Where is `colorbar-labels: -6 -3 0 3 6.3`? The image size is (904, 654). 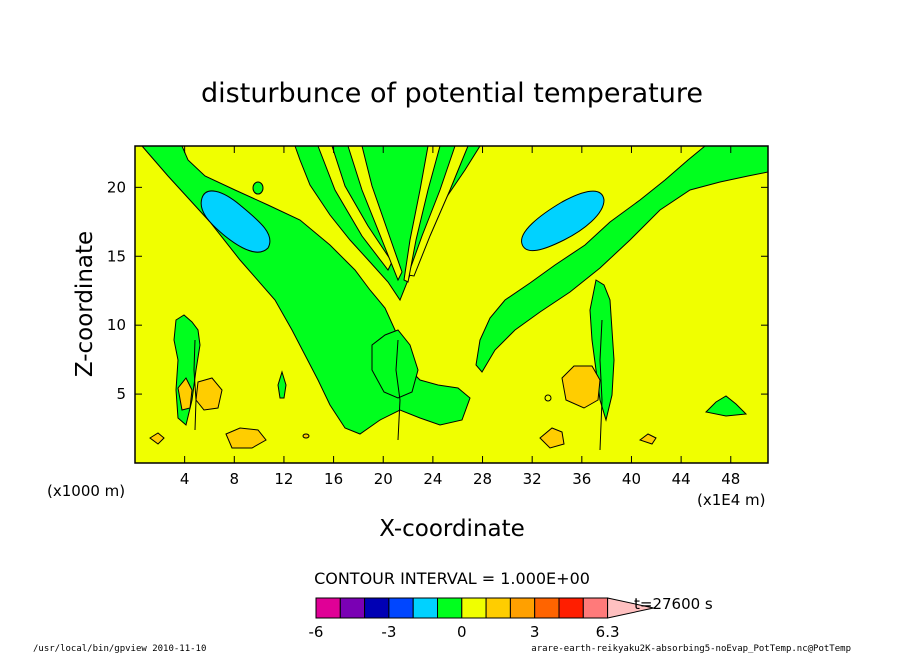 colorbar-labels: -6 -3 0 3 6.3 is located at coordinates (464, 632).